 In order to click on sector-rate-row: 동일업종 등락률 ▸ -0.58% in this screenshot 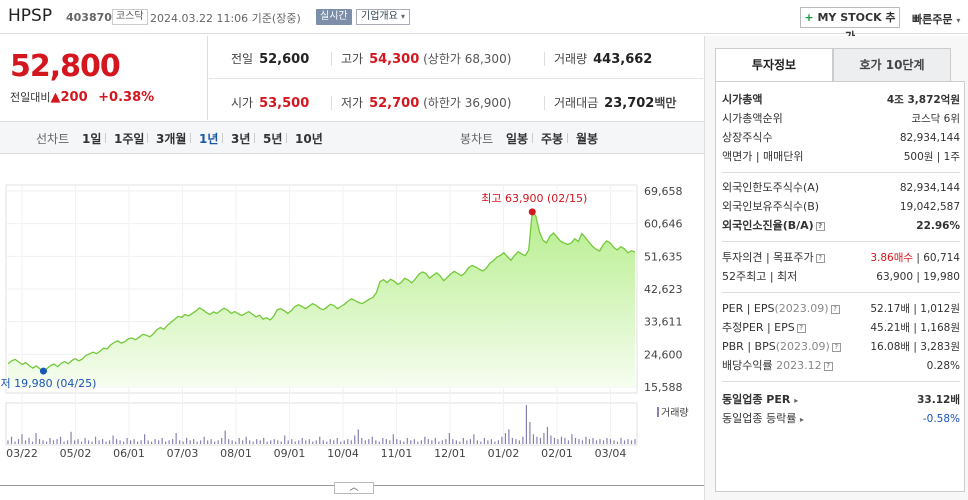, I will do `click(841, 419)`.